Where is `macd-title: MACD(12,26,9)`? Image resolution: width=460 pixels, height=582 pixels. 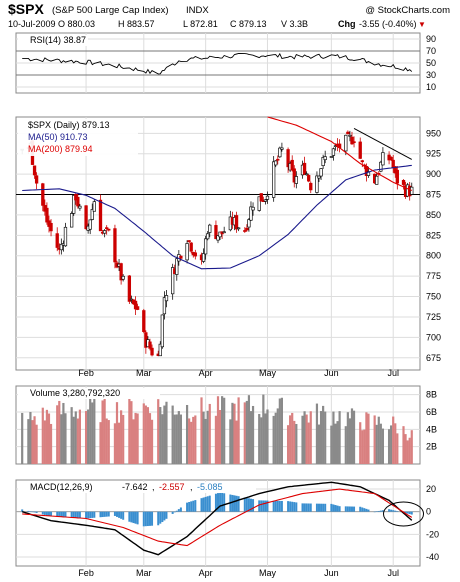
macd-title: MACD(12,26,9) is located at coordinates (61, 487).